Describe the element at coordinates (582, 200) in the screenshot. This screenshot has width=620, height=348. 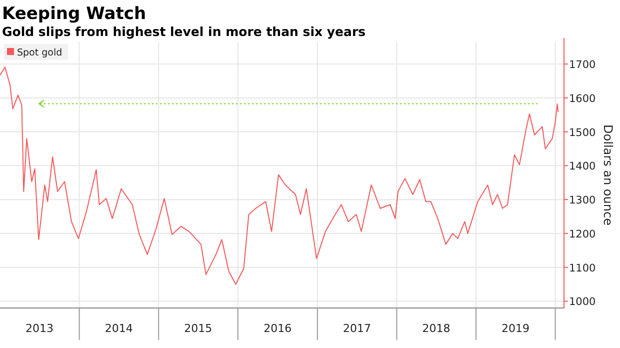
I see `y-tick-label: 1300` at that location.